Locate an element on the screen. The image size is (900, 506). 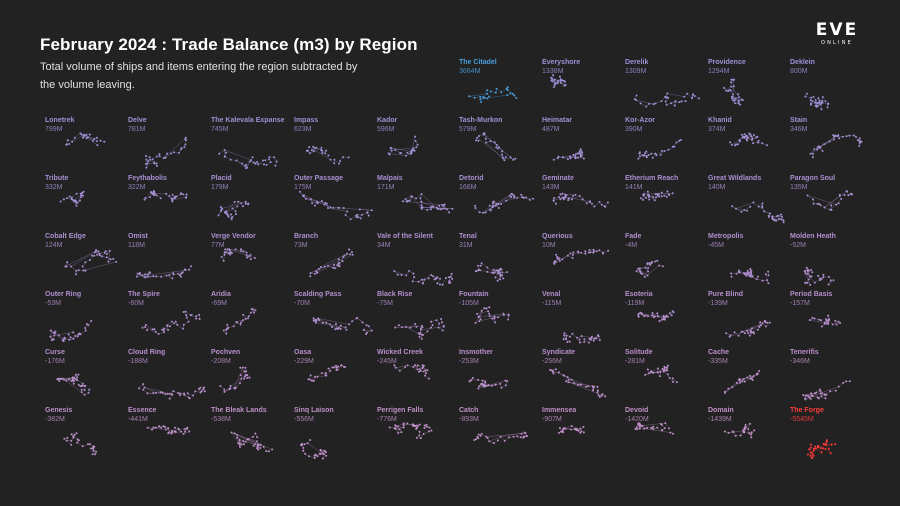
region-name: Providence is located at coordinates (727, 62).